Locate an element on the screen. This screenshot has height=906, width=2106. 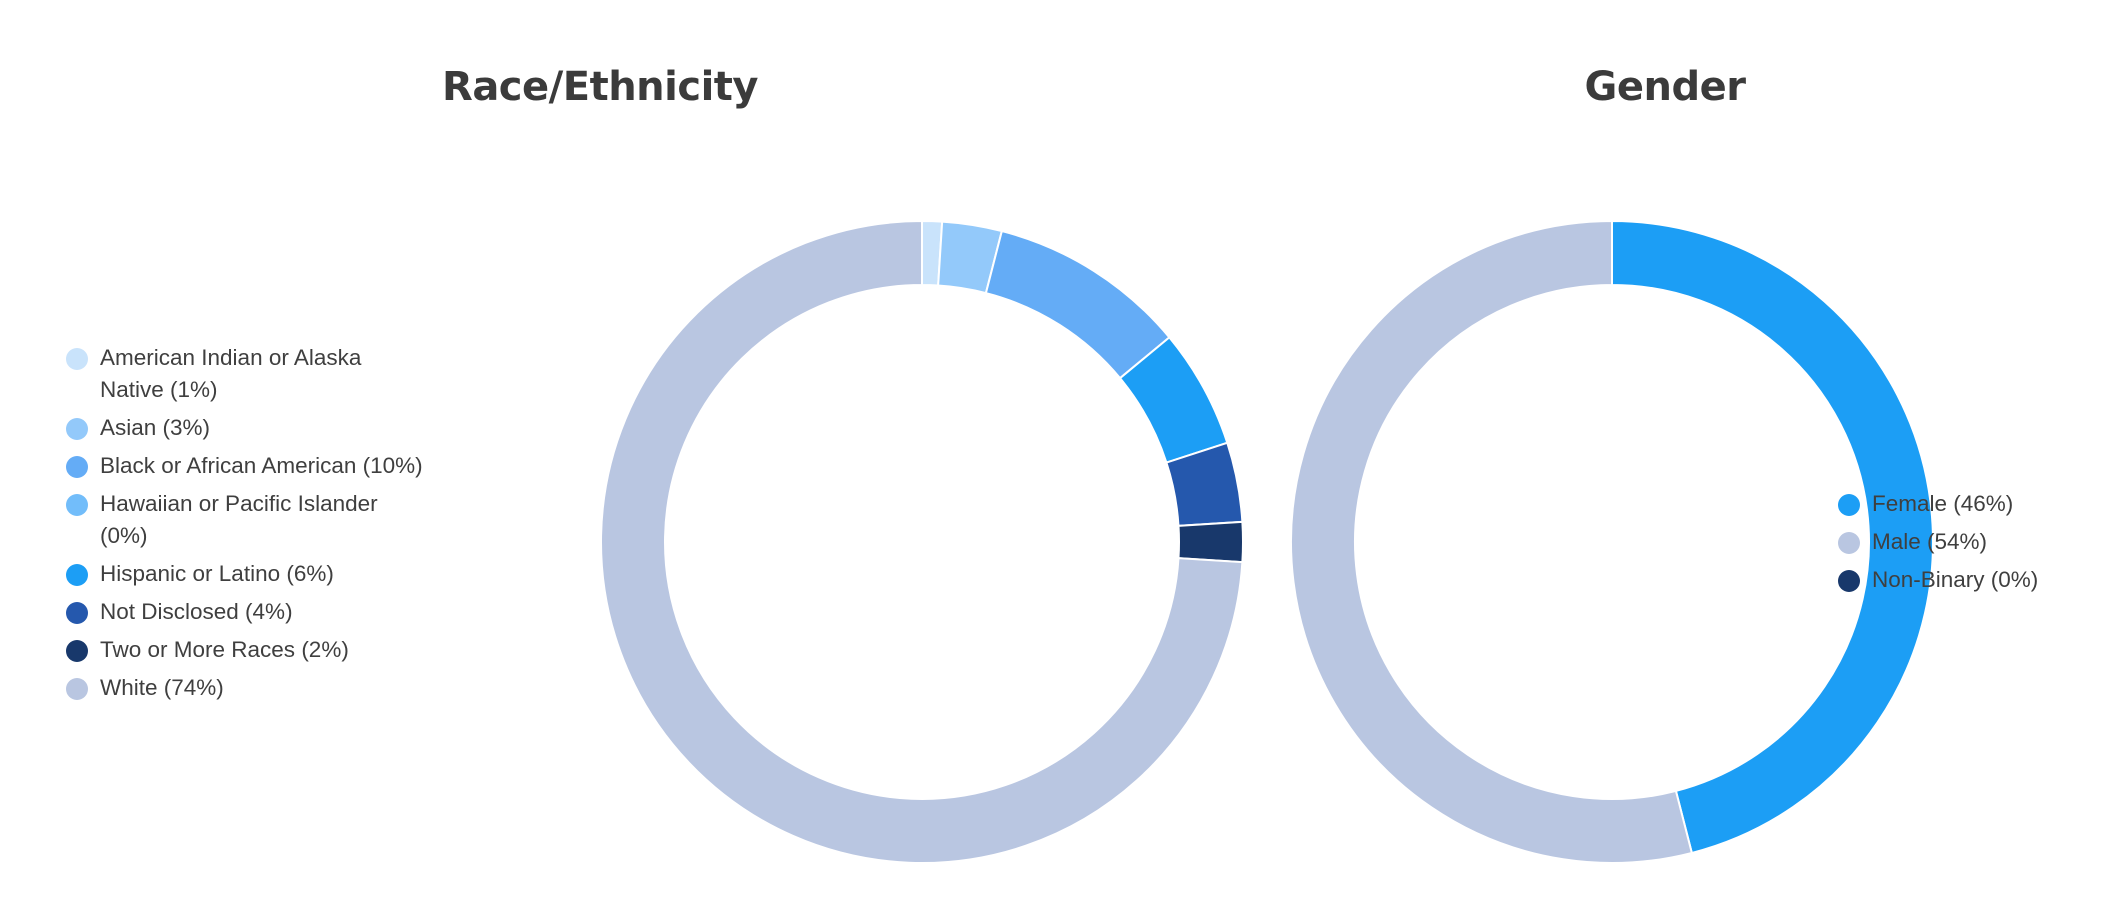
legend-label: Hispanic or Latino (6%) is located at coordinates (217, 573).